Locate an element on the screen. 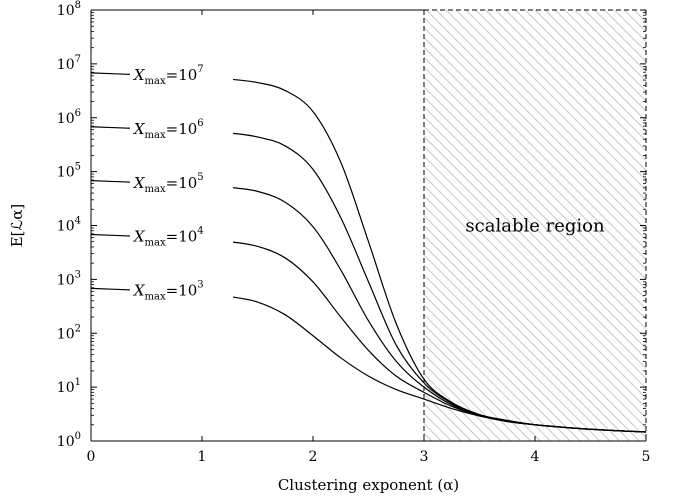 The height and width of the screenshot is (504, 678). series-label-exp: 6 is located at coordinates (200, 123).